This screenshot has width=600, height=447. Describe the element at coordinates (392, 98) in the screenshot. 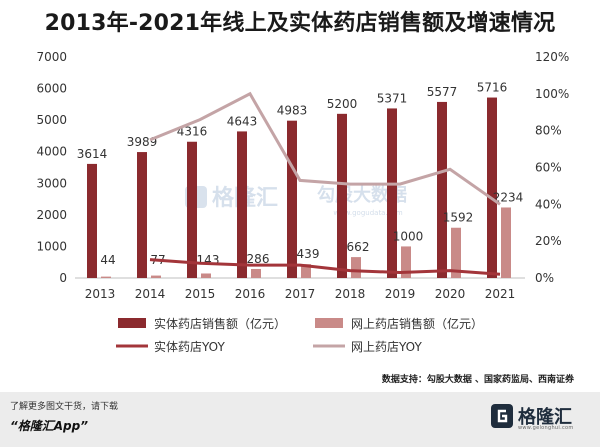

I see `bar-offline-value-label: 5371` at that location.